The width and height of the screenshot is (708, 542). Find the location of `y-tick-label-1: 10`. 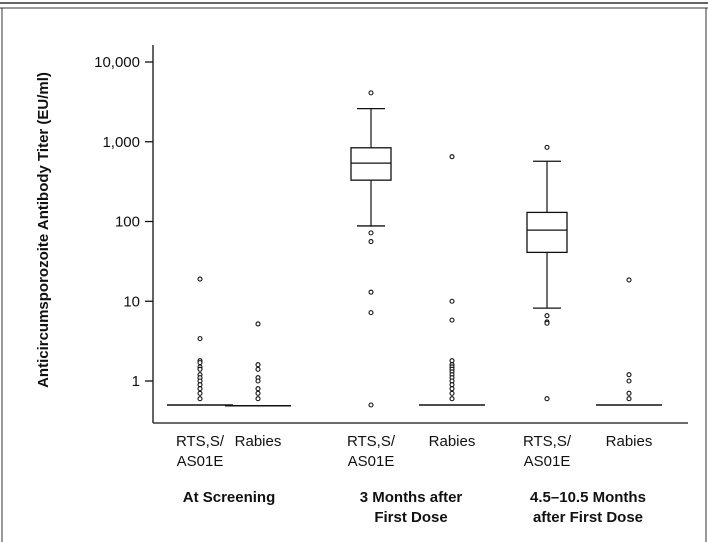

y-tick-label-1: 10 is located at coordinates (131, 301).